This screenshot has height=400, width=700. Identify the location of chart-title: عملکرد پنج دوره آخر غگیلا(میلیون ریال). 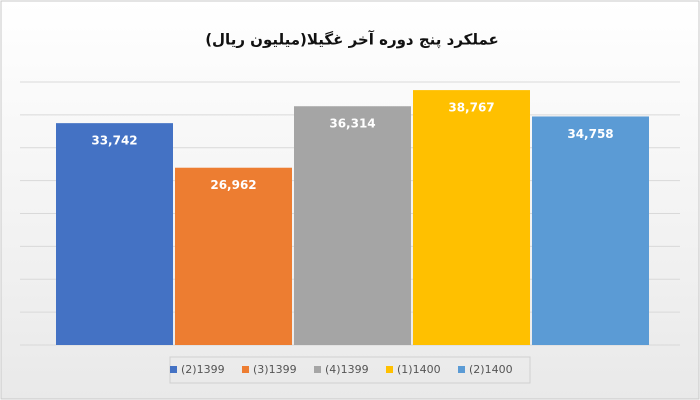
(352, 40).